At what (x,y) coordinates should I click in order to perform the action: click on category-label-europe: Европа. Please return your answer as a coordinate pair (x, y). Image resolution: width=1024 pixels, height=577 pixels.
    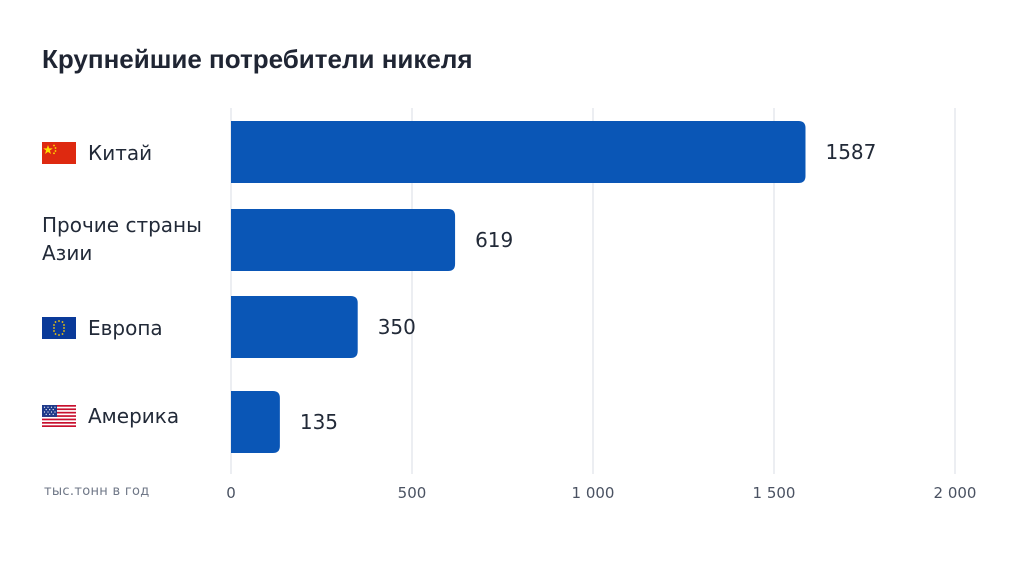
    Looking at the image, I should click on (102, 328).